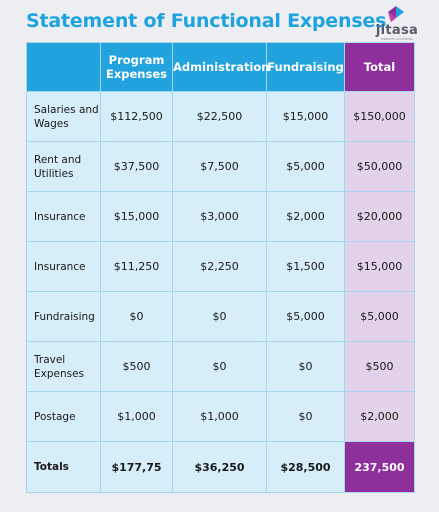  I want to click on cell-total: $2,000, so click(379, 416).